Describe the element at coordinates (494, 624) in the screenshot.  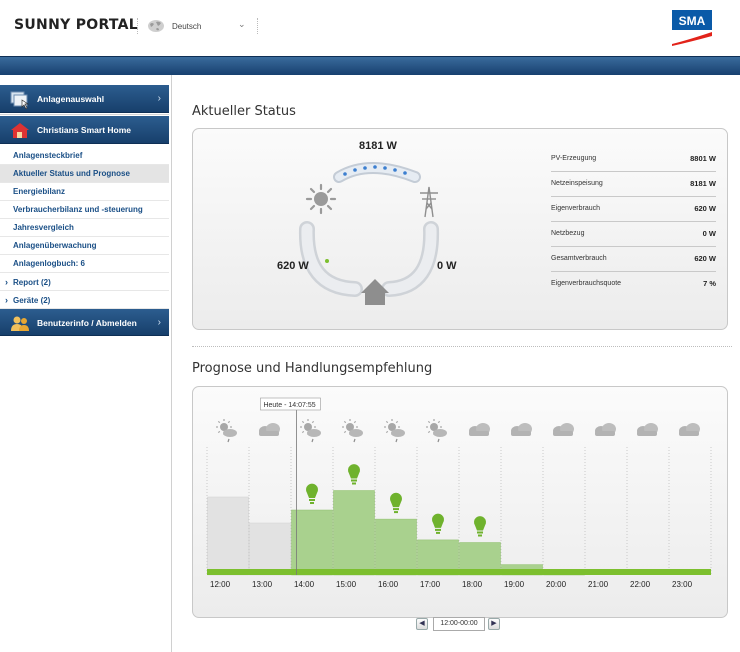
I see `next-period-button: ▶` at that location.